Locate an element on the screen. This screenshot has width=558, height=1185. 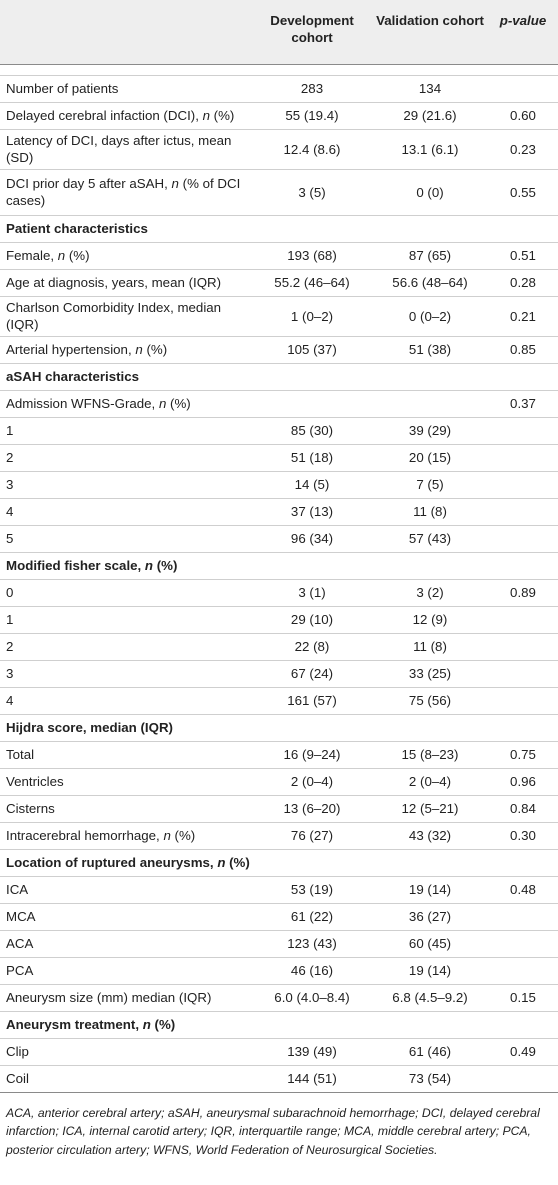
row-label: ICA is located at coordinates (17, 889).